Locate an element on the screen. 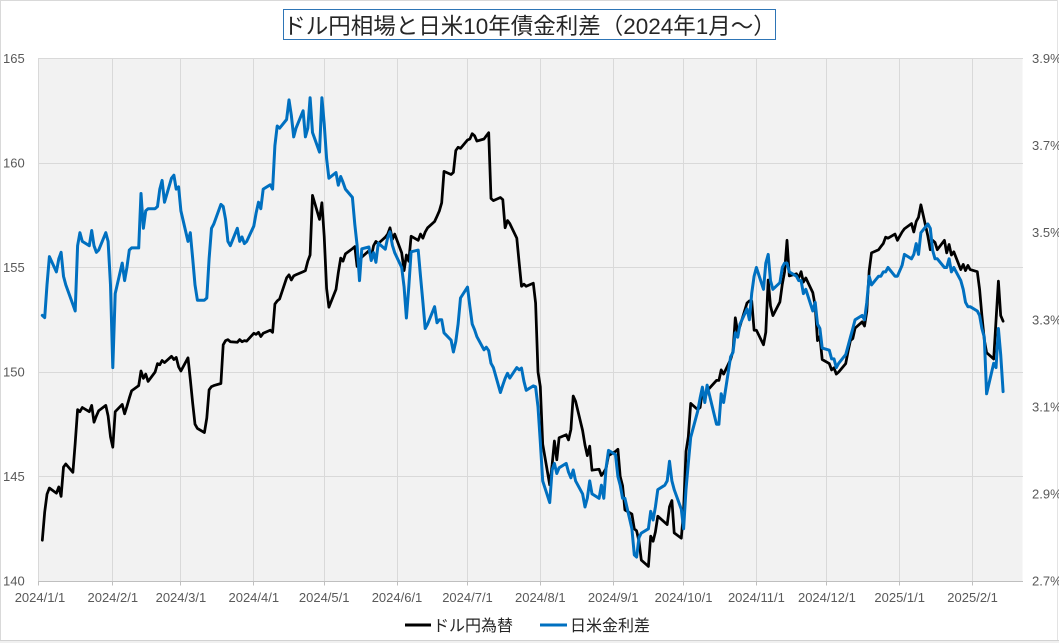  svg-text: 2.9% is located at coordinates (1045, 493).